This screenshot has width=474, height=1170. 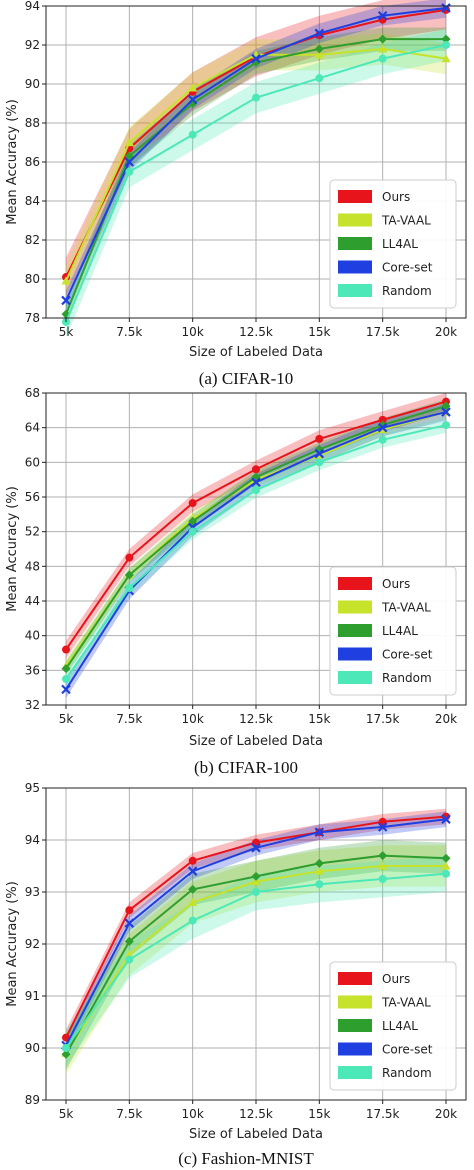 What do you see at coordinates (32, 532) in the screenshot?
I see `y-tick-label: 52` at bounding box center [32, 532].